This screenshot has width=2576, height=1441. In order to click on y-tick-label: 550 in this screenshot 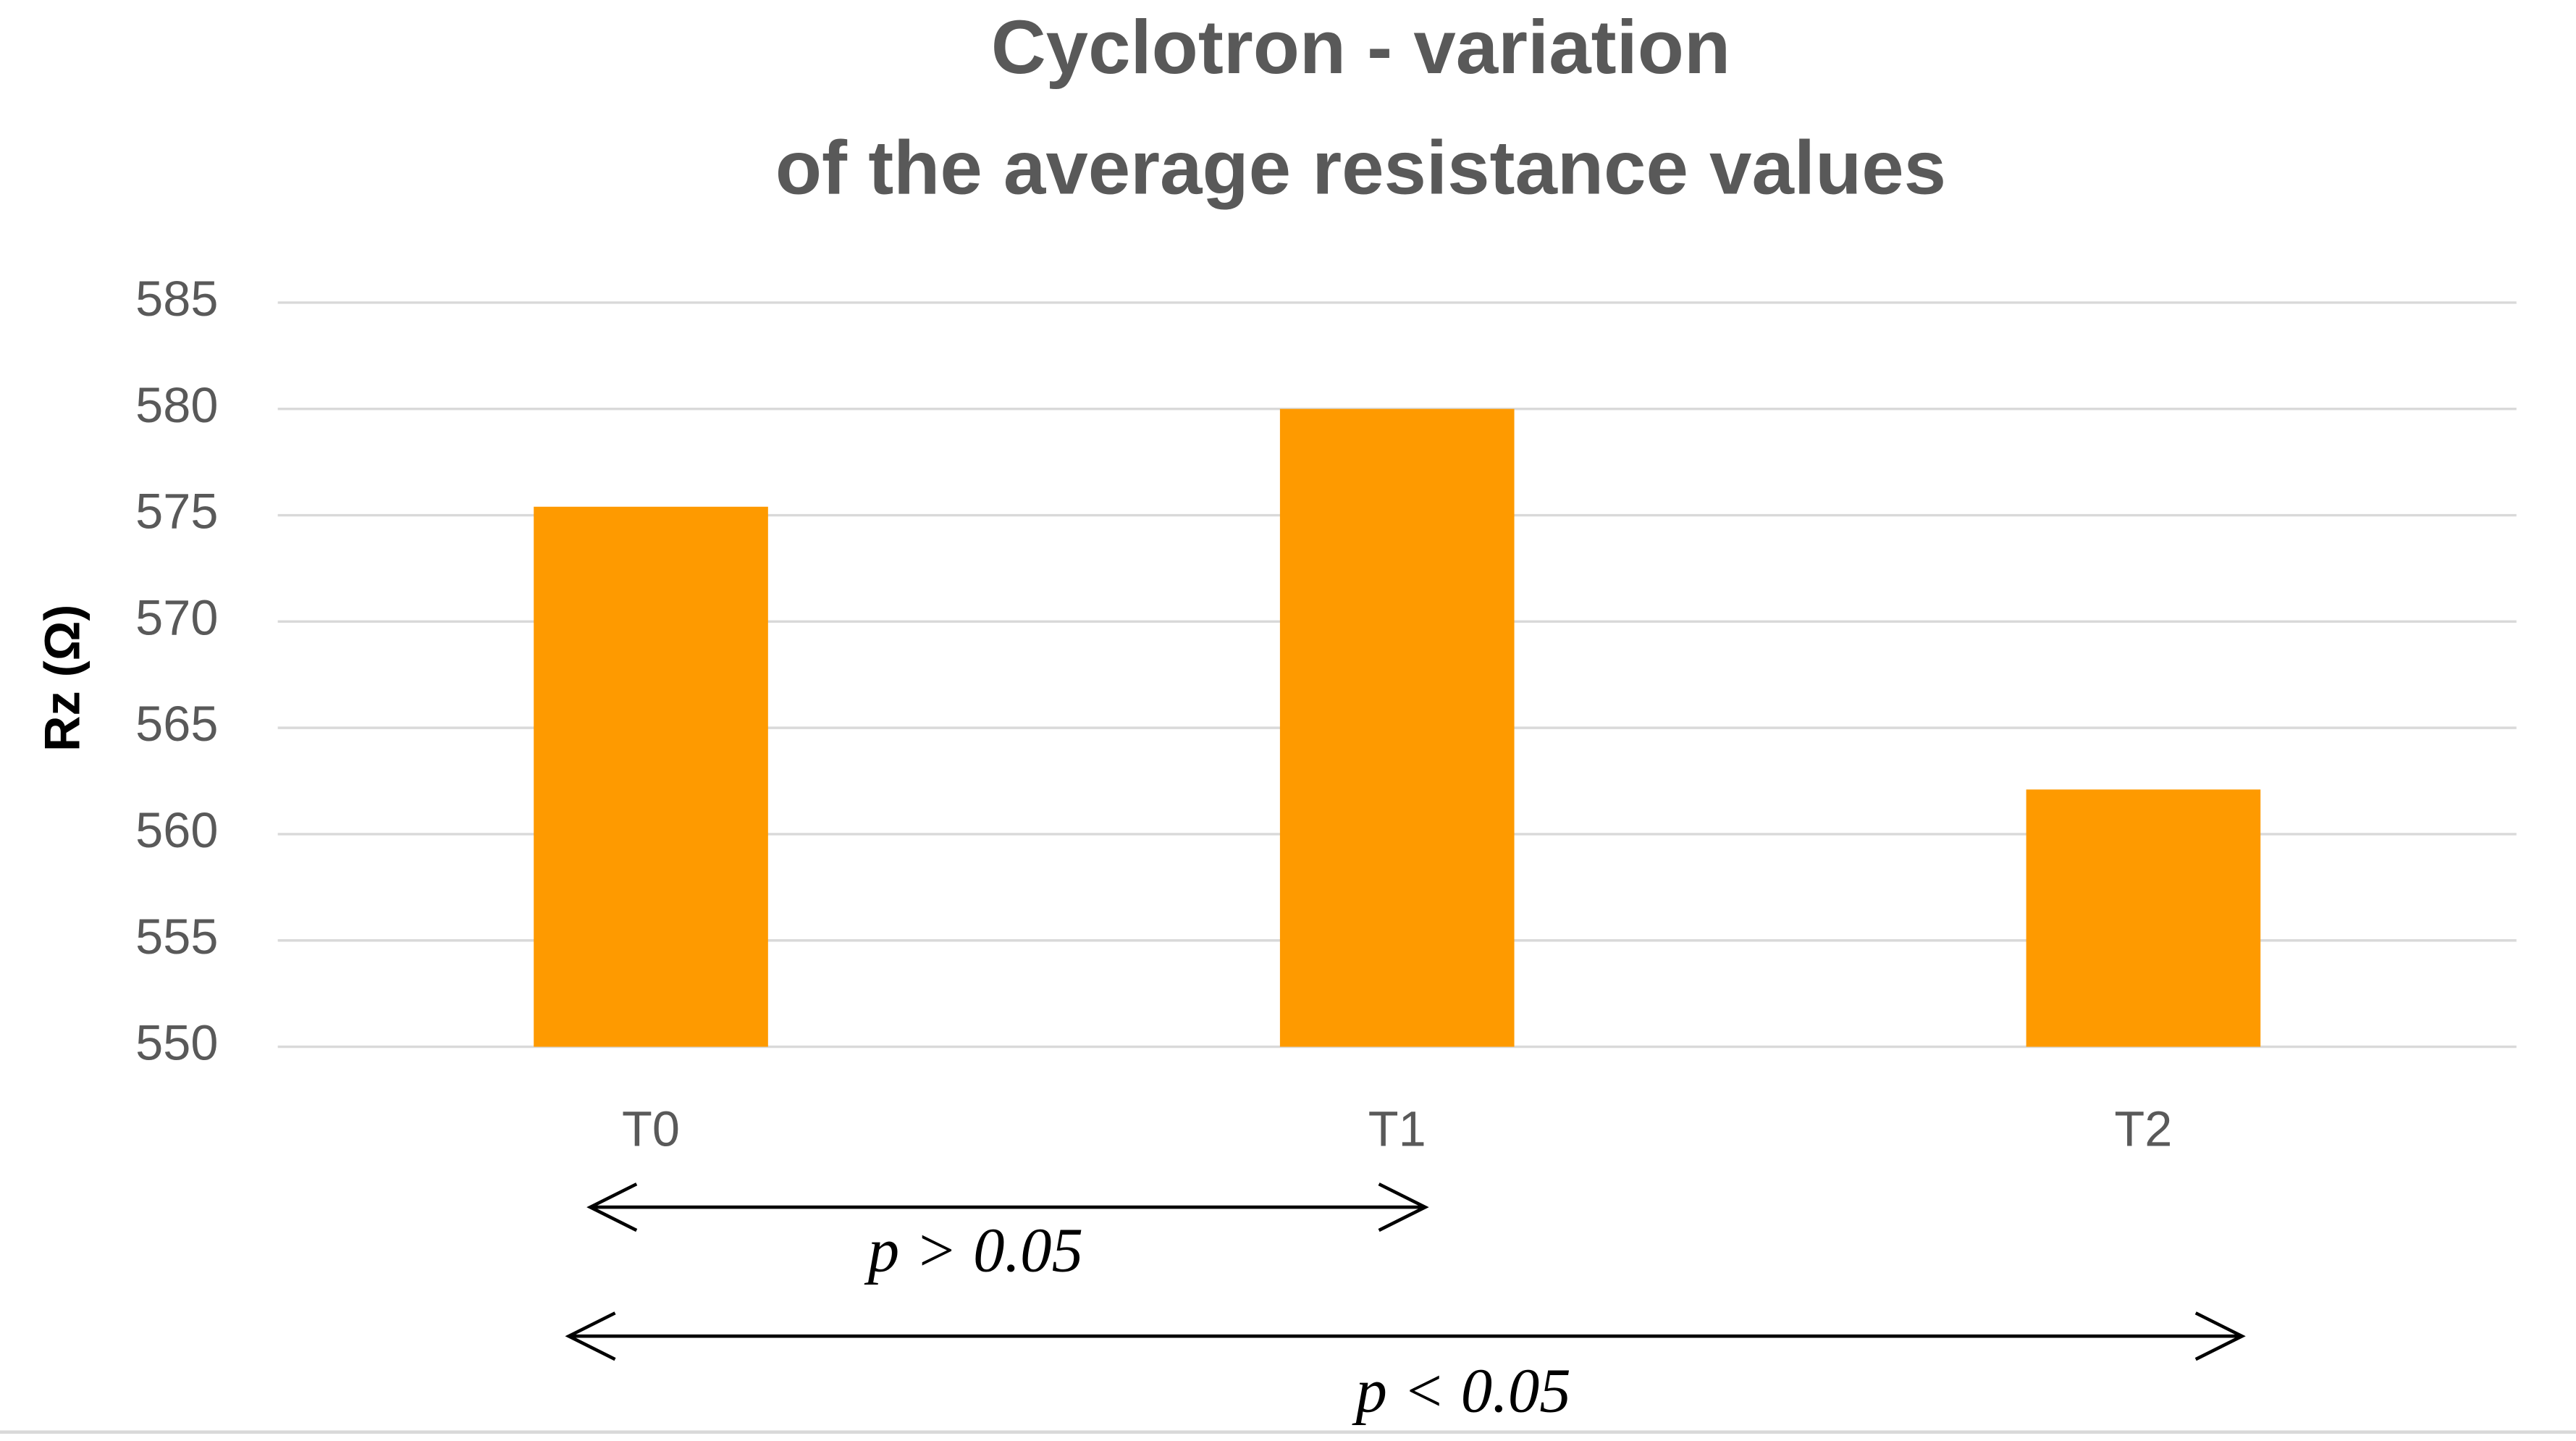, I will do `click(176, 1043)`.